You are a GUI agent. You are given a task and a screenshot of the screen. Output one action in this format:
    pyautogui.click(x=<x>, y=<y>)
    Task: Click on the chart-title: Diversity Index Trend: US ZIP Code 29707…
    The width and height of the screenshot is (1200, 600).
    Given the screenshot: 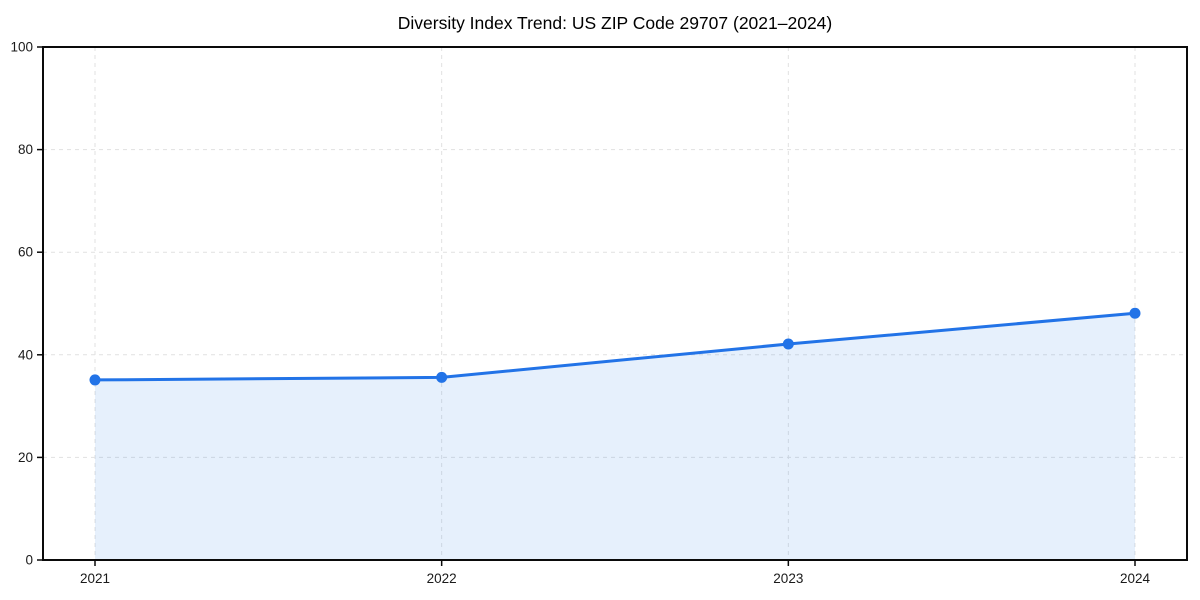 What is the action you would take?
    pyautogui.click(x=615, y=23)
    